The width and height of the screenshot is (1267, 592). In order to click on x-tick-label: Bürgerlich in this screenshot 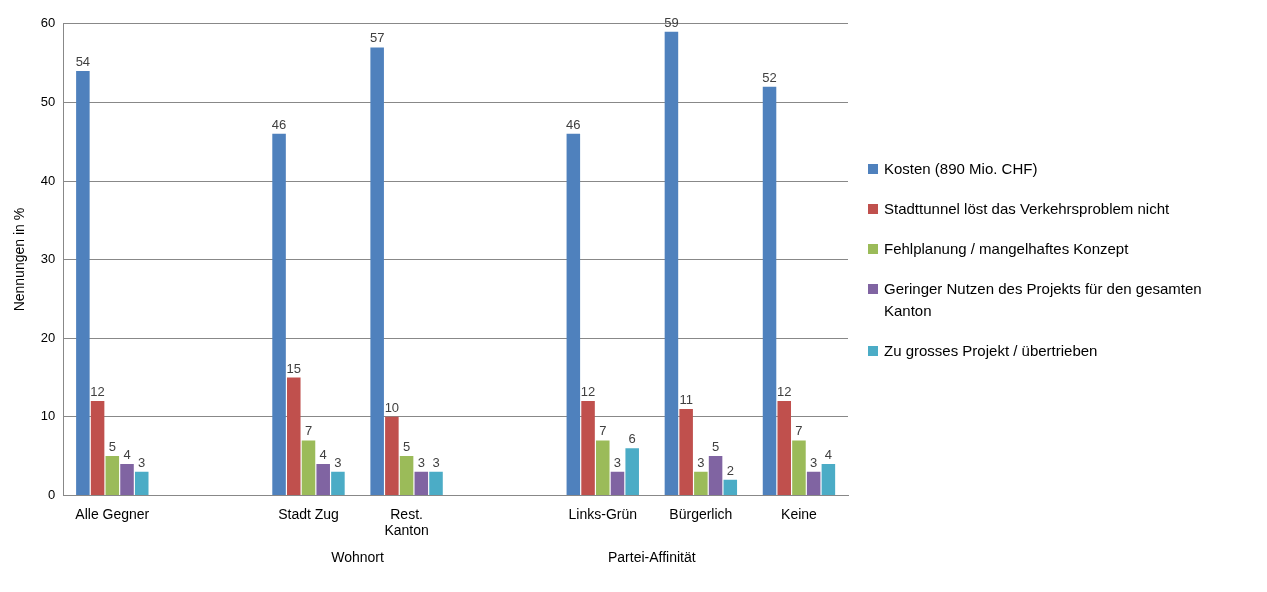, I will do `click(701, 513)`.